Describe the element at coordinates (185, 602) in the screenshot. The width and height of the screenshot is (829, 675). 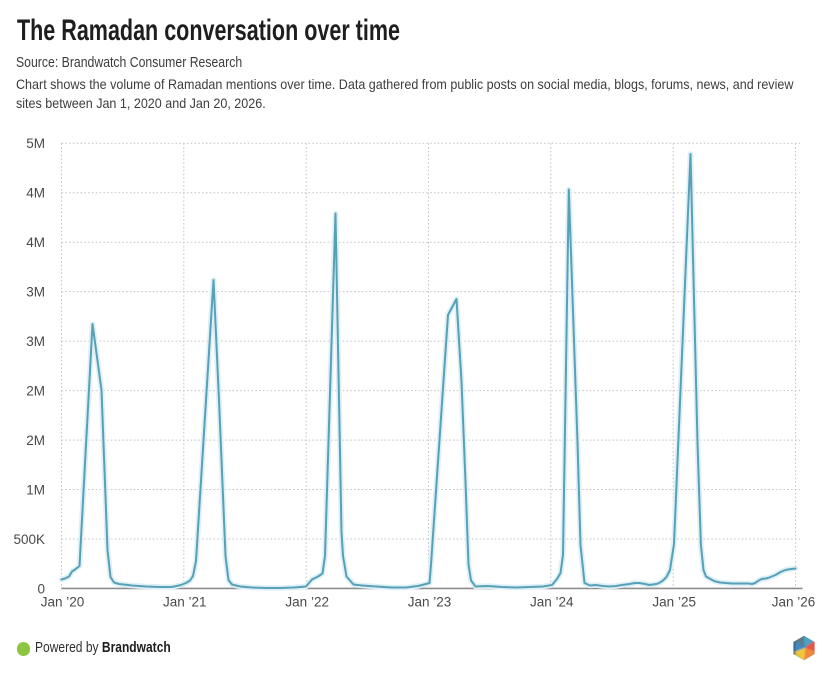
I see `svg-text: Jan ’21` at that location.